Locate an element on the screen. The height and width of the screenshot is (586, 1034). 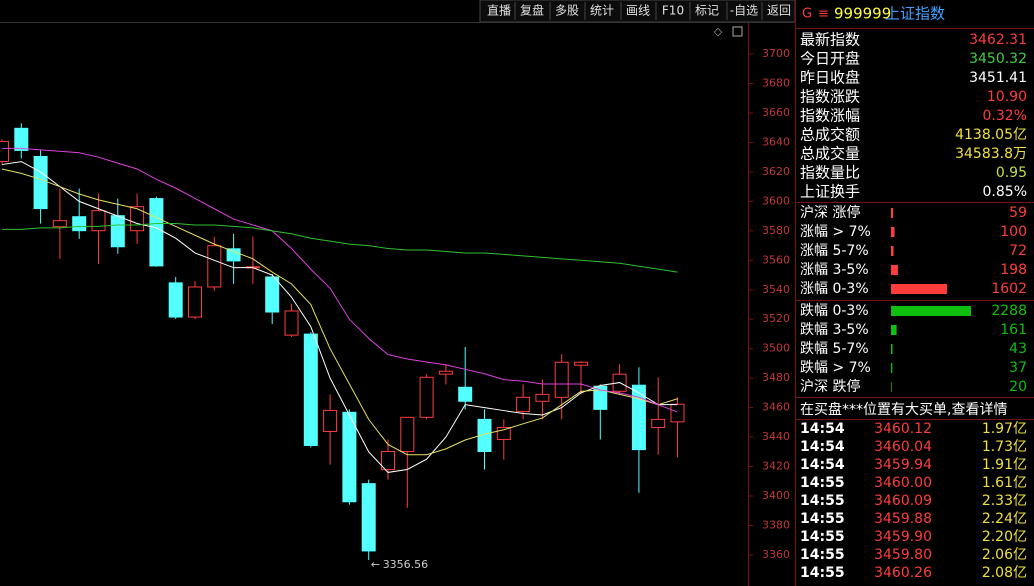
breadth-label: 跌幅 5-7% is located at coordinates (834, 349).